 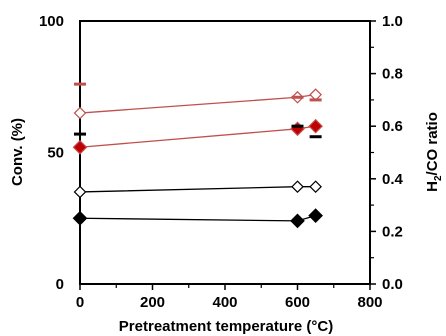 What do you see at coordinates (80, 302) in the screenshot?
I see `x-tick-label: 0` at bounding box center [80, 302].